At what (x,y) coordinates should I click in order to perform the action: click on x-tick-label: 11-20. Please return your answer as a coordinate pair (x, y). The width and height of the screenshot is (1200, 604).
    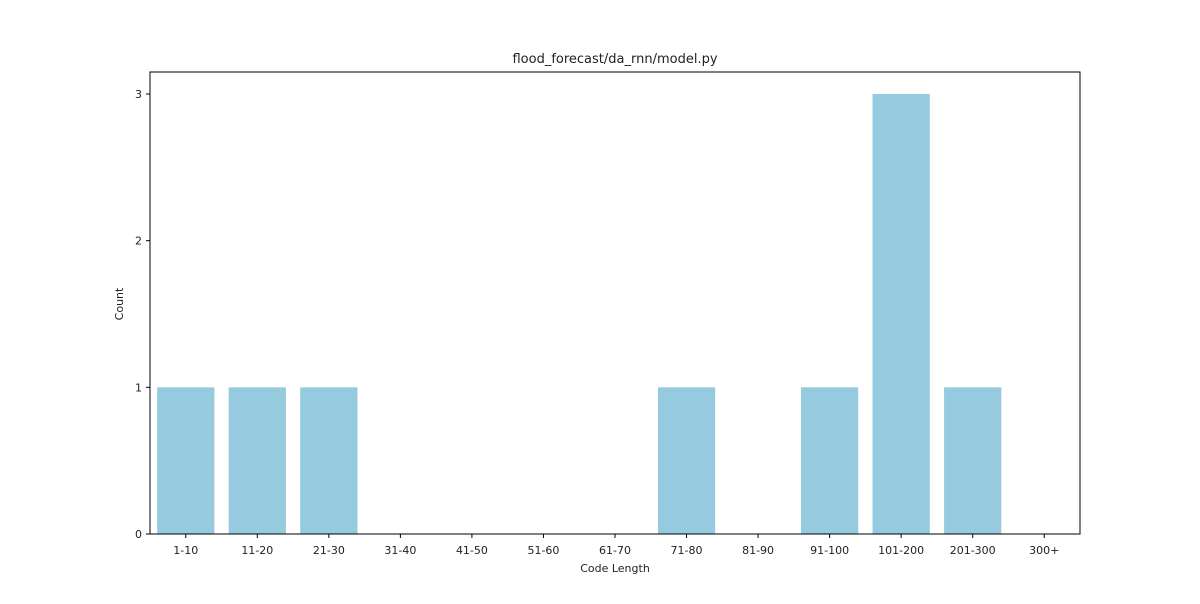
    Looking at the image, I should click on (257, 550).